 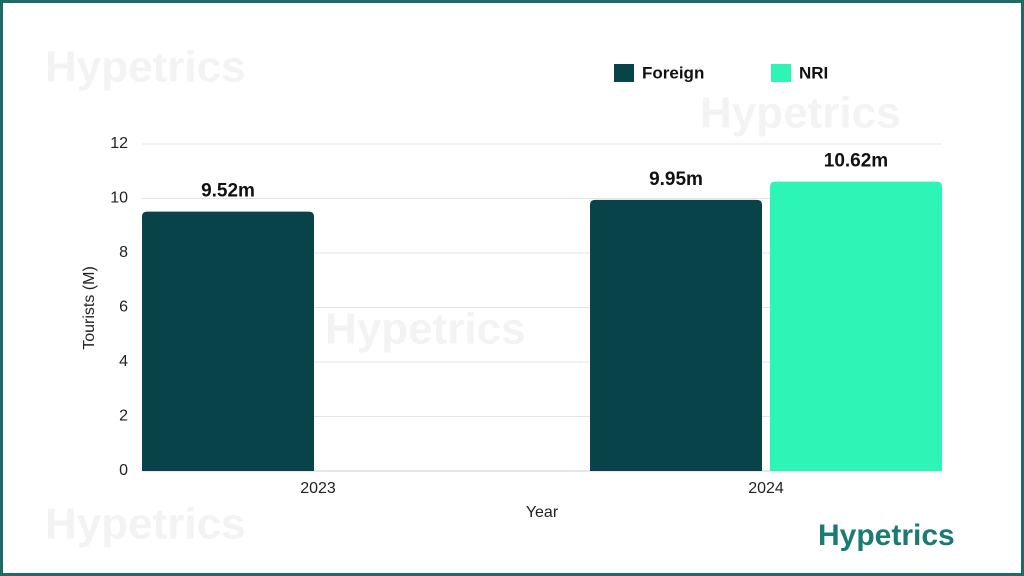 What do you see at coordinates (766, 488) in the screenshot?
I see `x-tick-label: 2024` at bounding box center [766, 488].